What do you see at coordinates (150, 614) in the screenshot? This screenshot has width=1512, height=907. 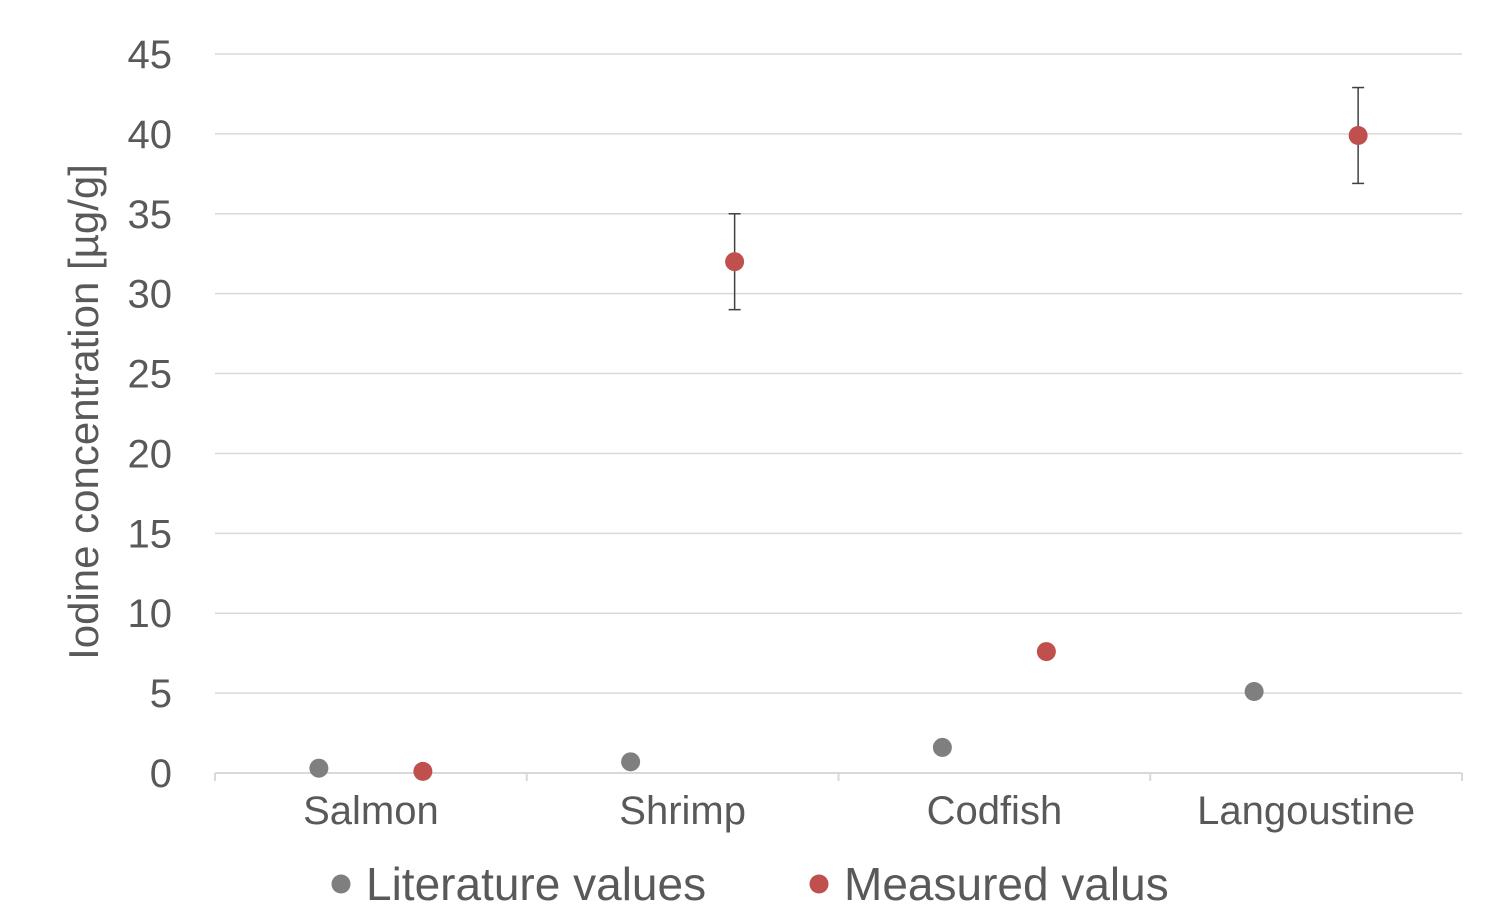 I see `y-tick-label: 10` at bounding box center [150, 614].